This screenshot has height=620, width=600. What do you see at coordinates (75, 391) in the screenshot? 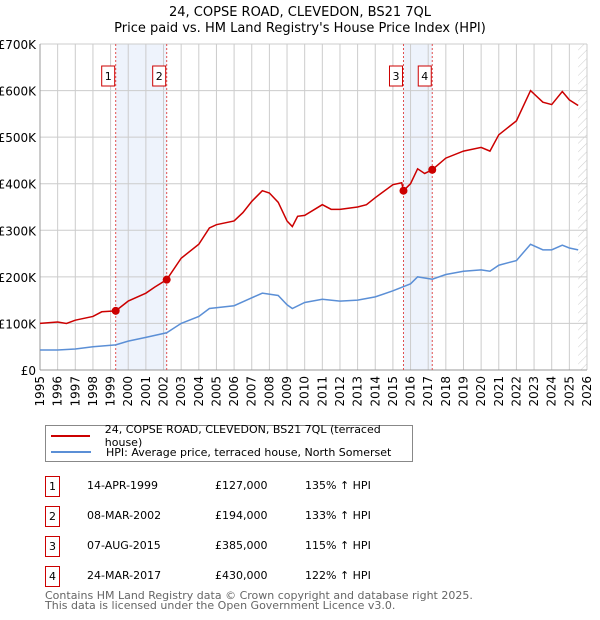
I see `x-tick-label: 1997` at bounding box center [75, 391].